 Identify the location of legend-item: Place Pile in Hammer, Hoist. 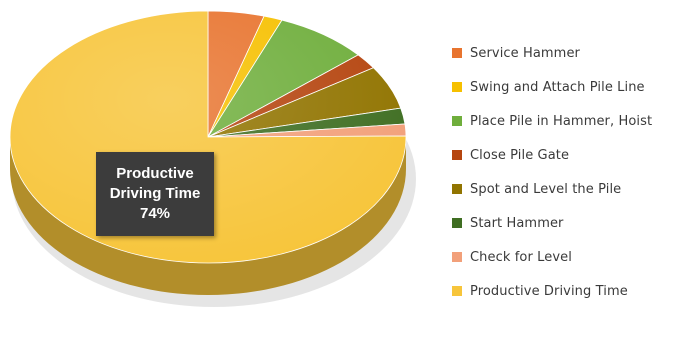
(574, 121).